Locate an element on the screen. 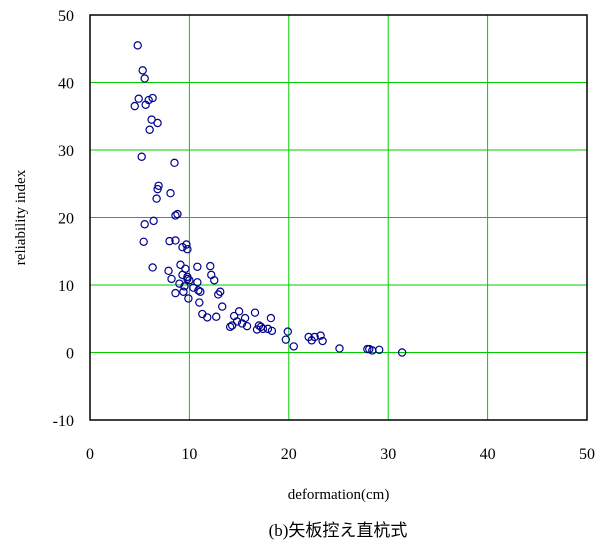 The height and width of the screenshot is (552, 607). chart-caption: (b)矢板控え直杭式 is located at coordinates (338, 530).